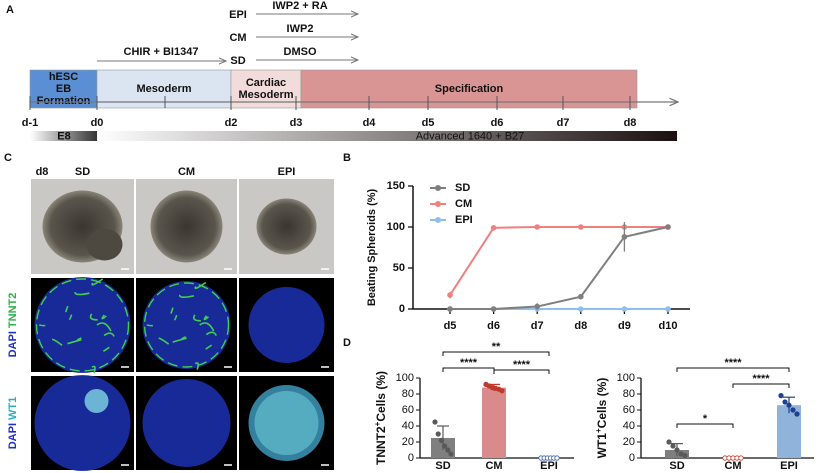 The image size is (821, 473). Describe the element at coordinates (598, 430) in the screenshot. I see `y-axis-label-part: +` at that location.